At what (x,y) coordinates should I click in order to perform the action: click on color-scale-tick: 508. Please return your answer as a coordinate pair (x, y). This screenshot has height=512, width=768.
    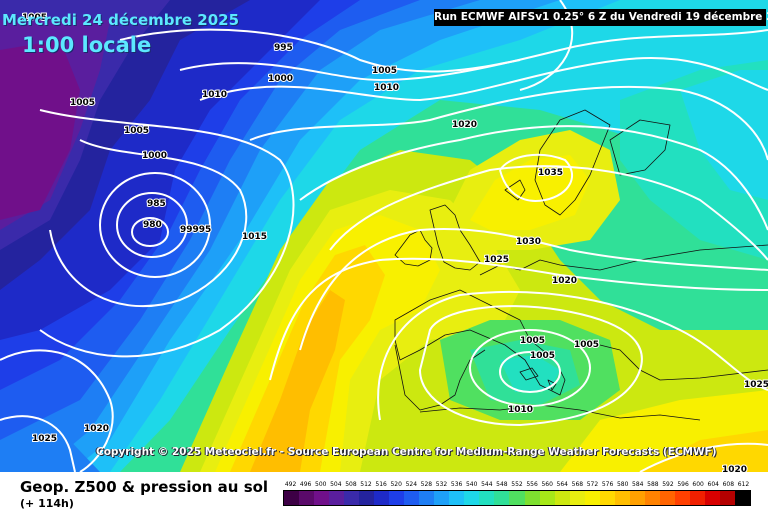
    Looking at the image, I should click on (351, 484).